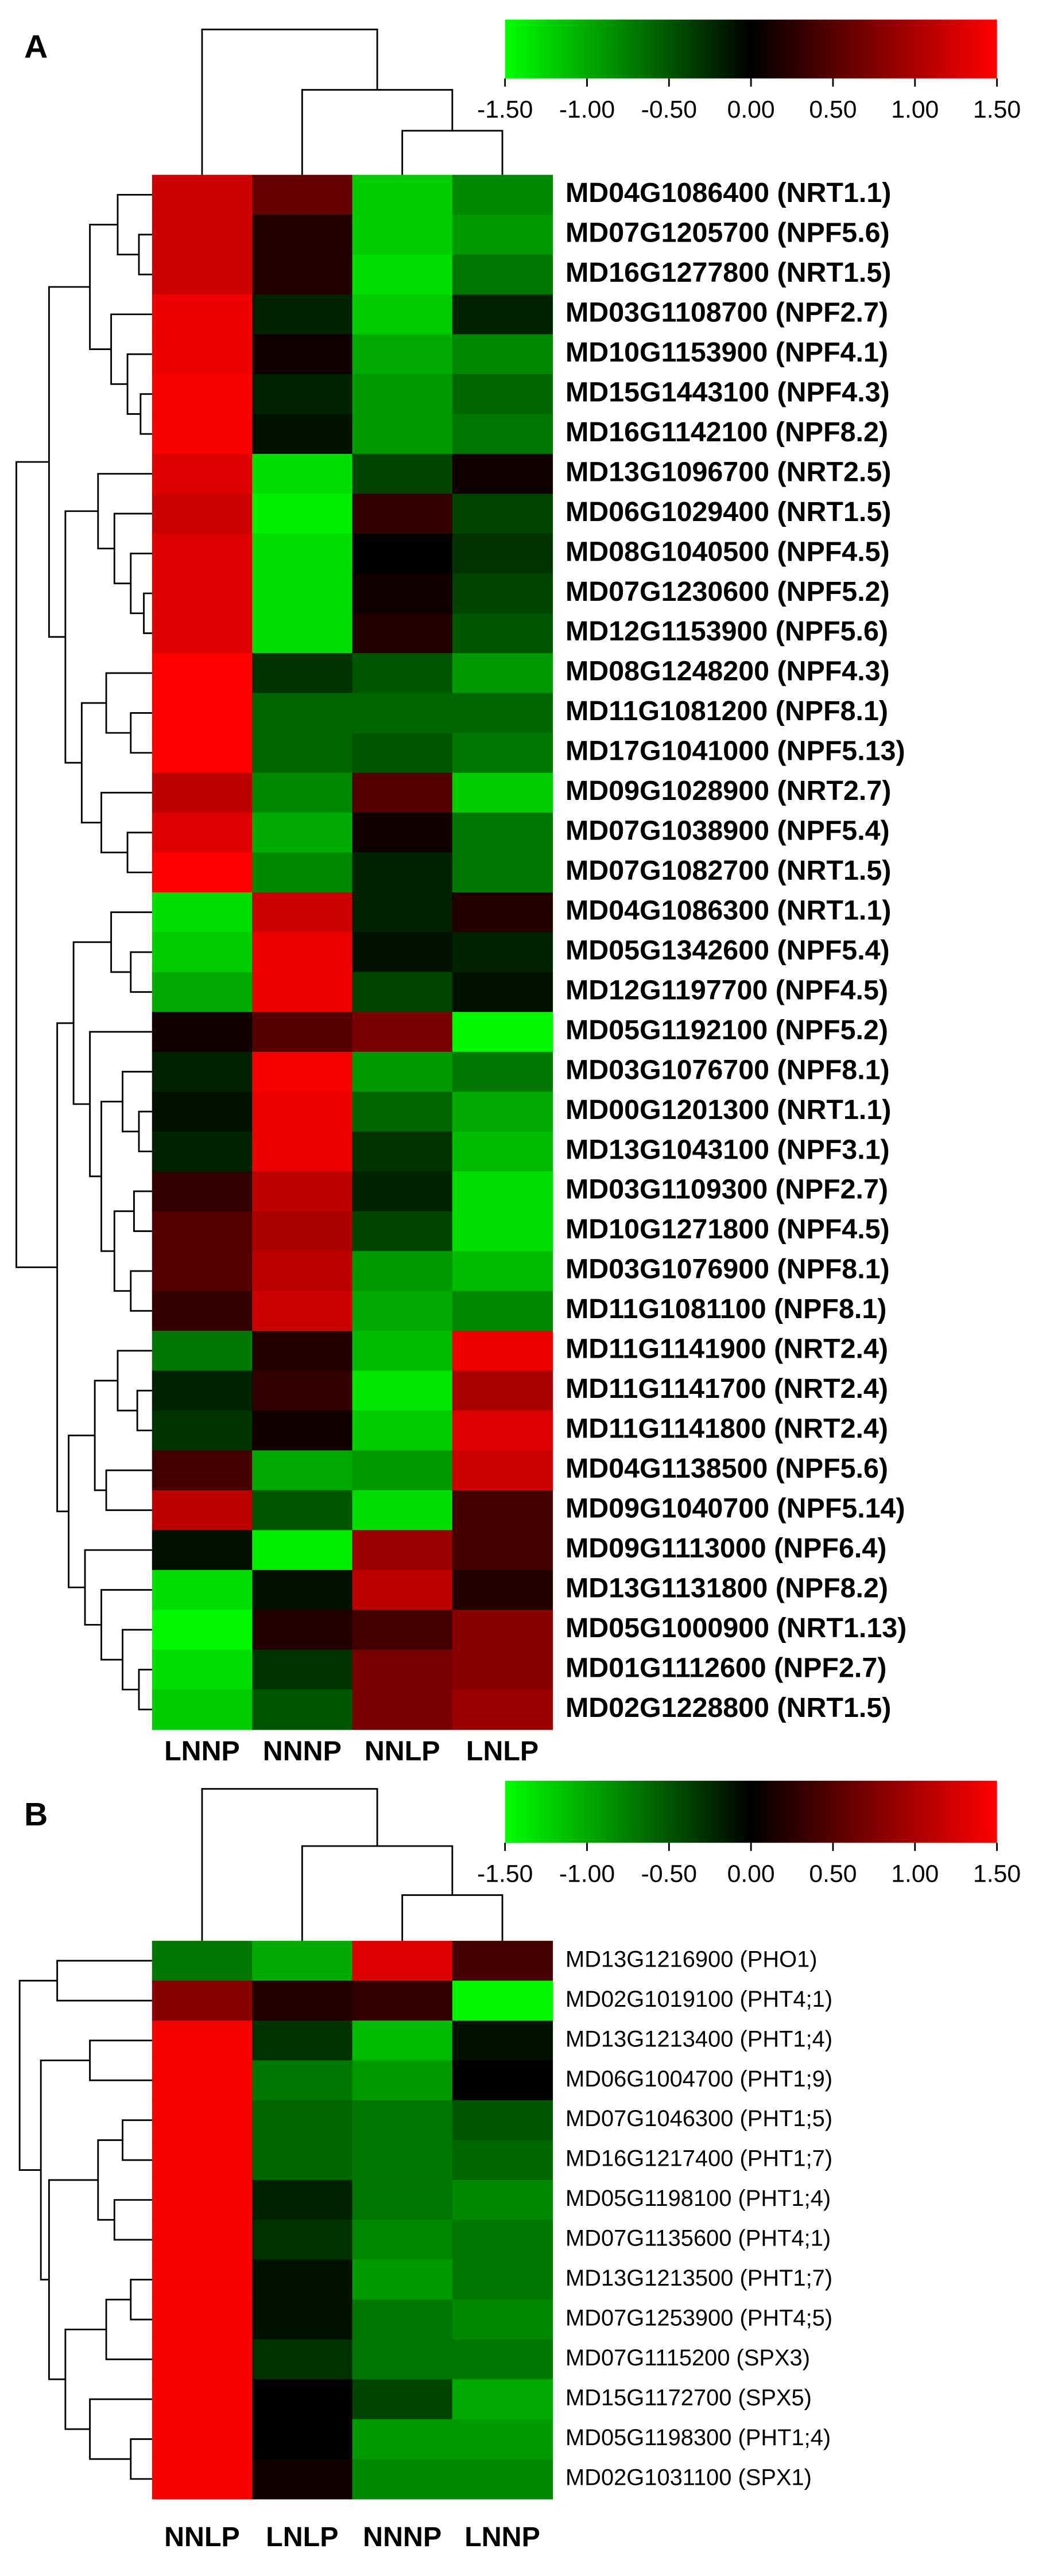  What do you see at coordinates (698, 2278) in the screenshot?
I see `row-label: MD13G1213500 (PHT1;7)` at bounding box center [698, 2278].